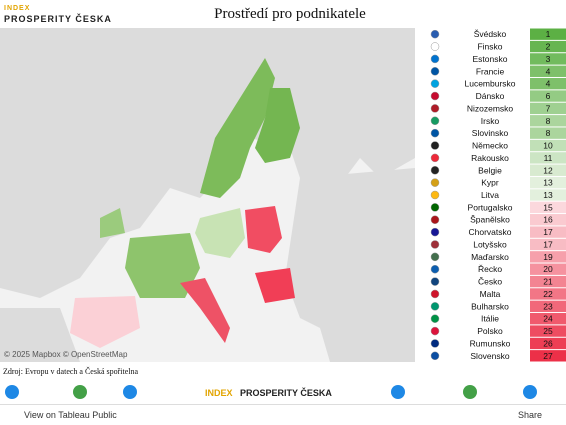  What do you see at coordinates (205, 310) in the screenshot?
I see `italy` at bounding box center [205, 310].